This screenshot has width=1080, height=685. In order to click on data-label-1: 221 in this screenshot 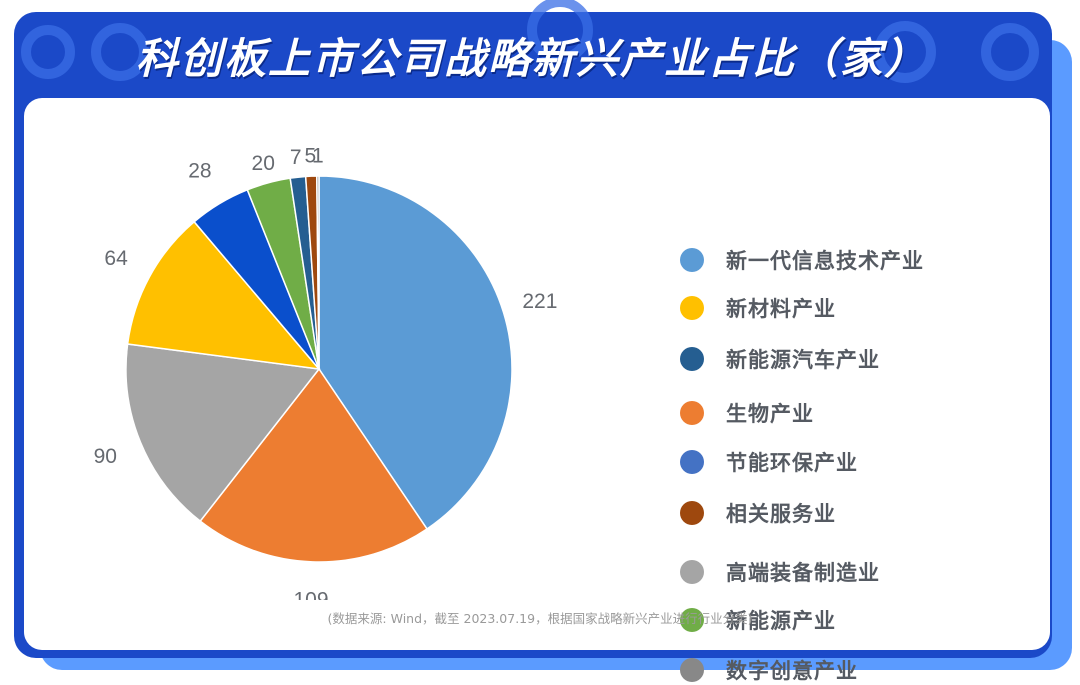, I will do `click(539, 301)`.